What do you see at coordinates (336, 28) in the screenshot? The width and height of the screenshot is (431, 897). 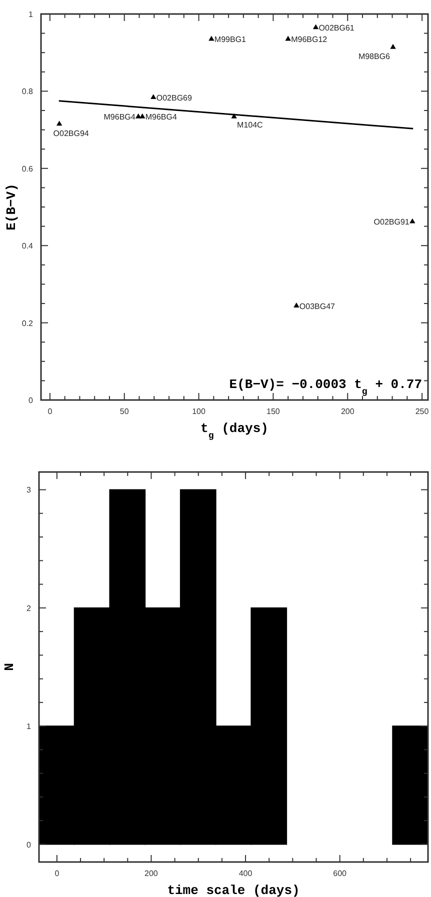 I see `annotation: O02BG61` at bounding box center [336, 28].